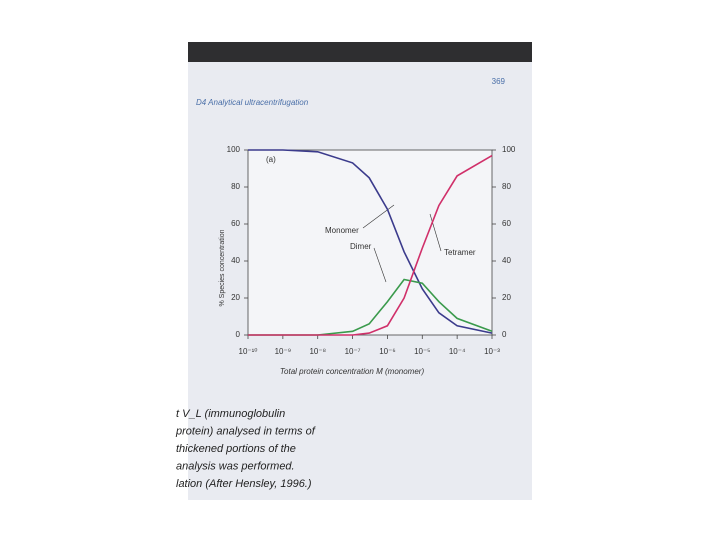 The image size is (720, 540). I want to click on page-number: 369, so click(499, 81).